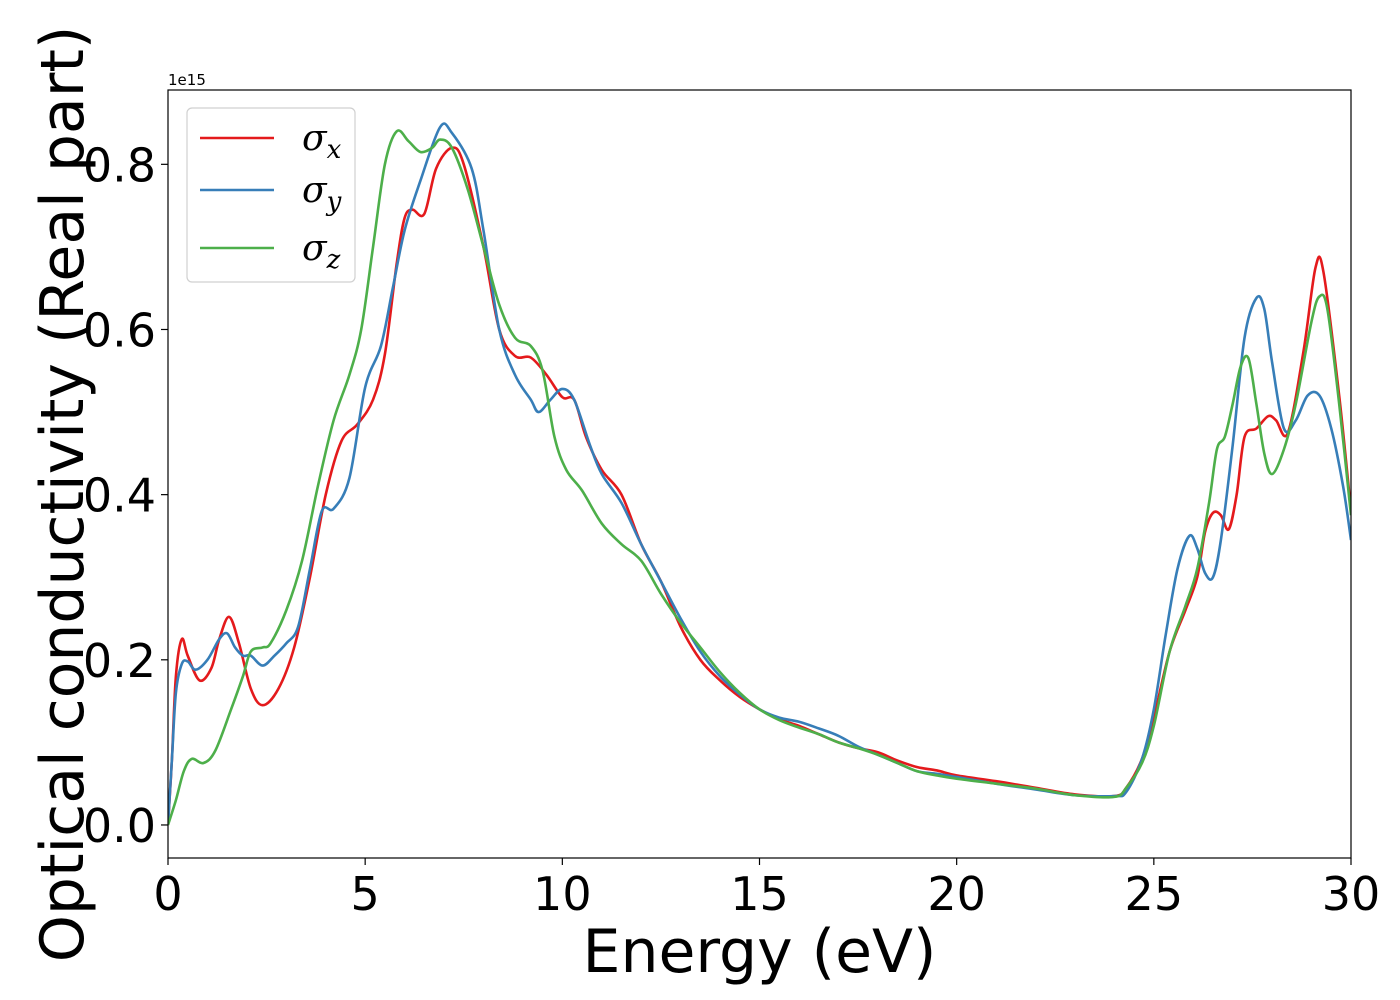 Image resolution: width=1400 pixels, height=1000 pixels. I want to click on x-tick-label: 25, so click(1154, 894).